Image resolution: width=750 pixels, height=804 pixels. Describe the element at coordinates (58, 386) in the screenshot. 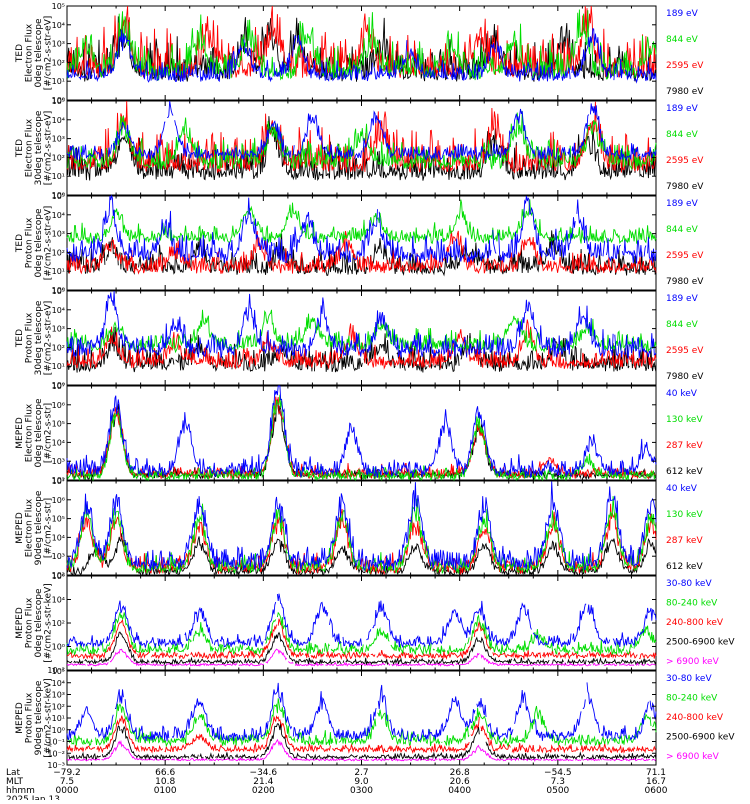

I see `y-tick-label: 10⁷` at that location.